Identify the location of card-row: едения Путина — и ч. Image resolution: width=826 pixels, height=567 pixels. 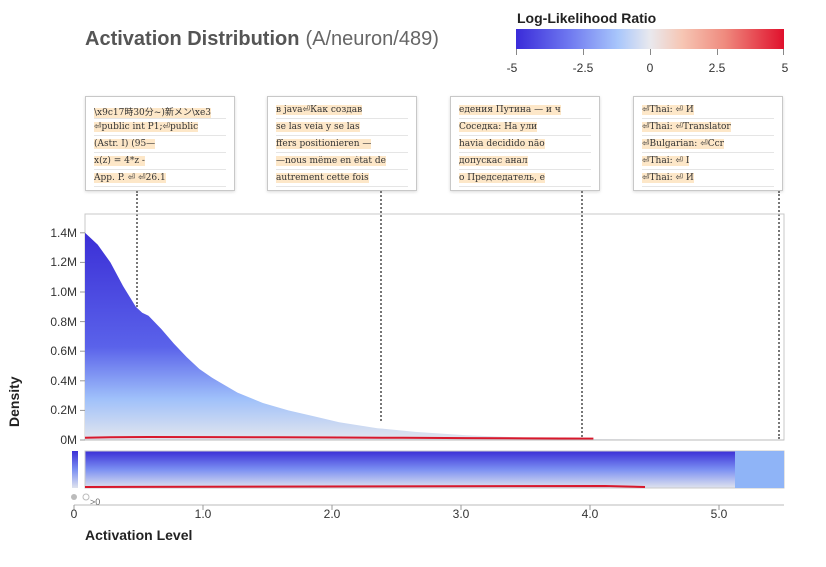
(525, 112).